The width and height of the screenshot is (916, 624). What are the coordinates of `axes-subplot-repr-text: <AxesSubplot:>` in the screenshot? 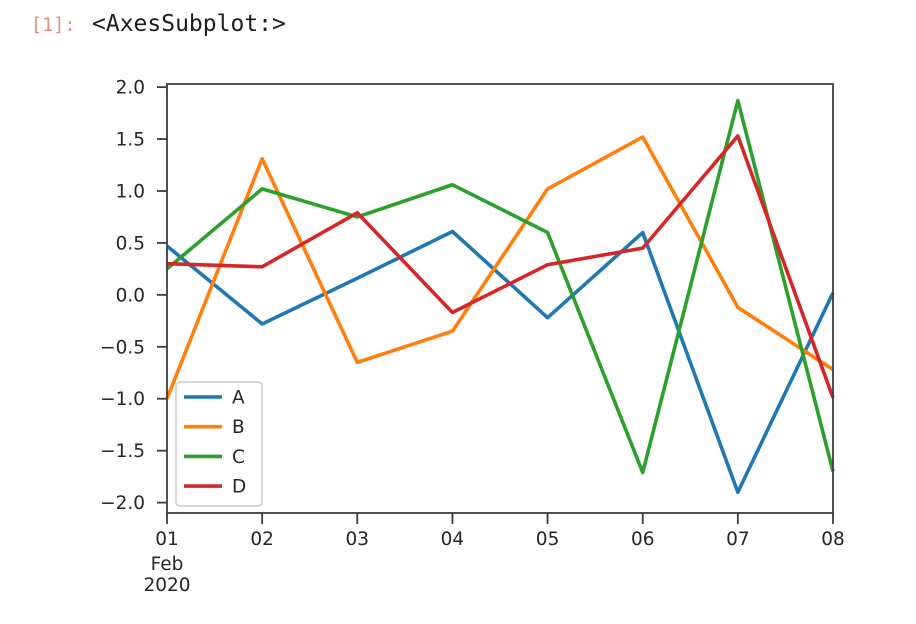 It's located at (189, 24).